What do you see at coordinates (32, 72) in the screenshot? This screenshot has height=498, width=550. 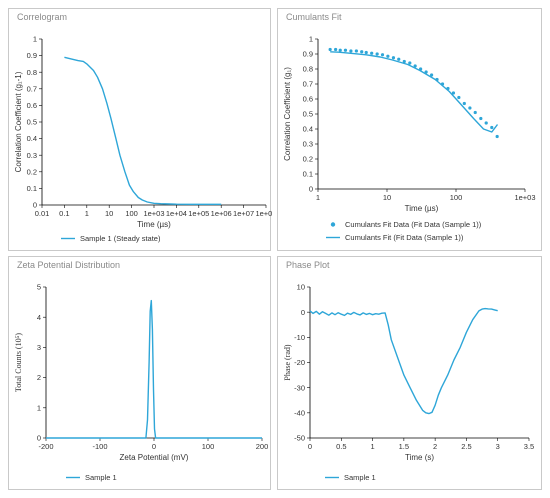 I see `y-tick-label: 0.8` at bounding box center [32, 72].